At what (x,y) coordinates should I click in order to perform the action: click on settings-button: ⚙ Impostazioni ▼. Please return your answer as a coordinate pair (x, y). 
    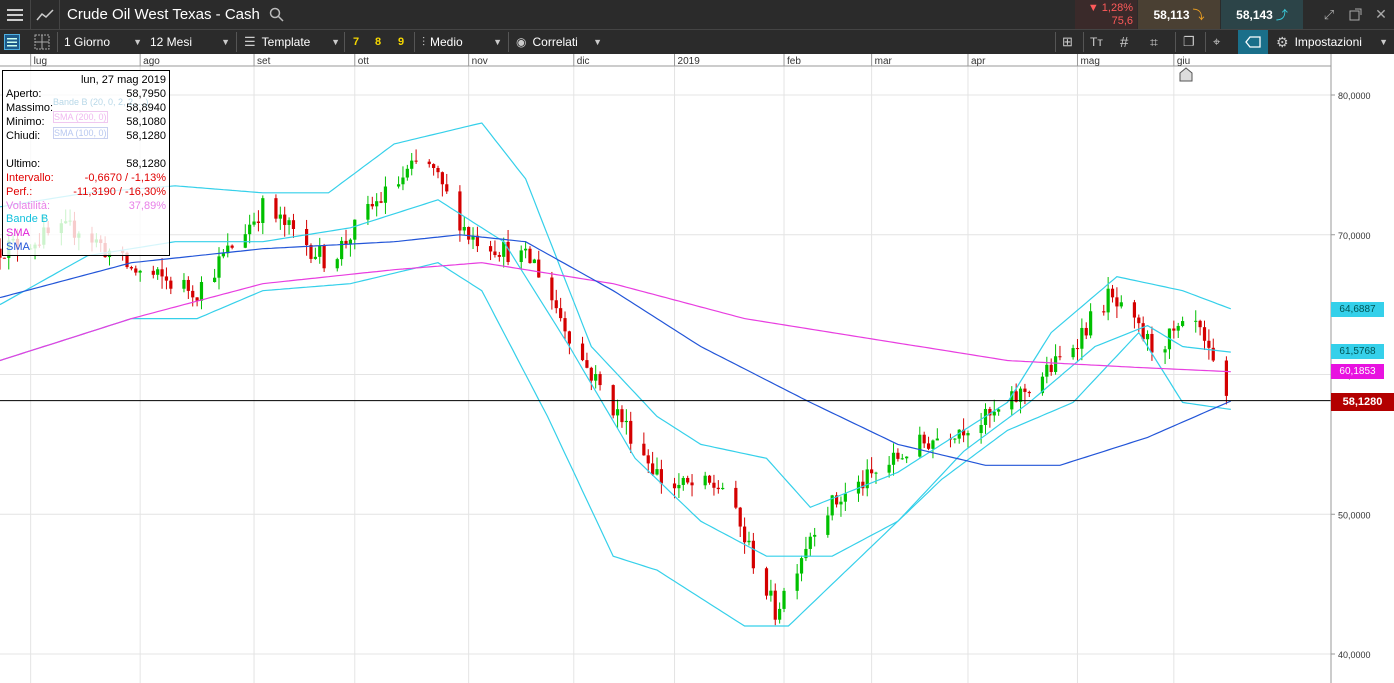
    Looking at the image, I should click on (1332, 42).